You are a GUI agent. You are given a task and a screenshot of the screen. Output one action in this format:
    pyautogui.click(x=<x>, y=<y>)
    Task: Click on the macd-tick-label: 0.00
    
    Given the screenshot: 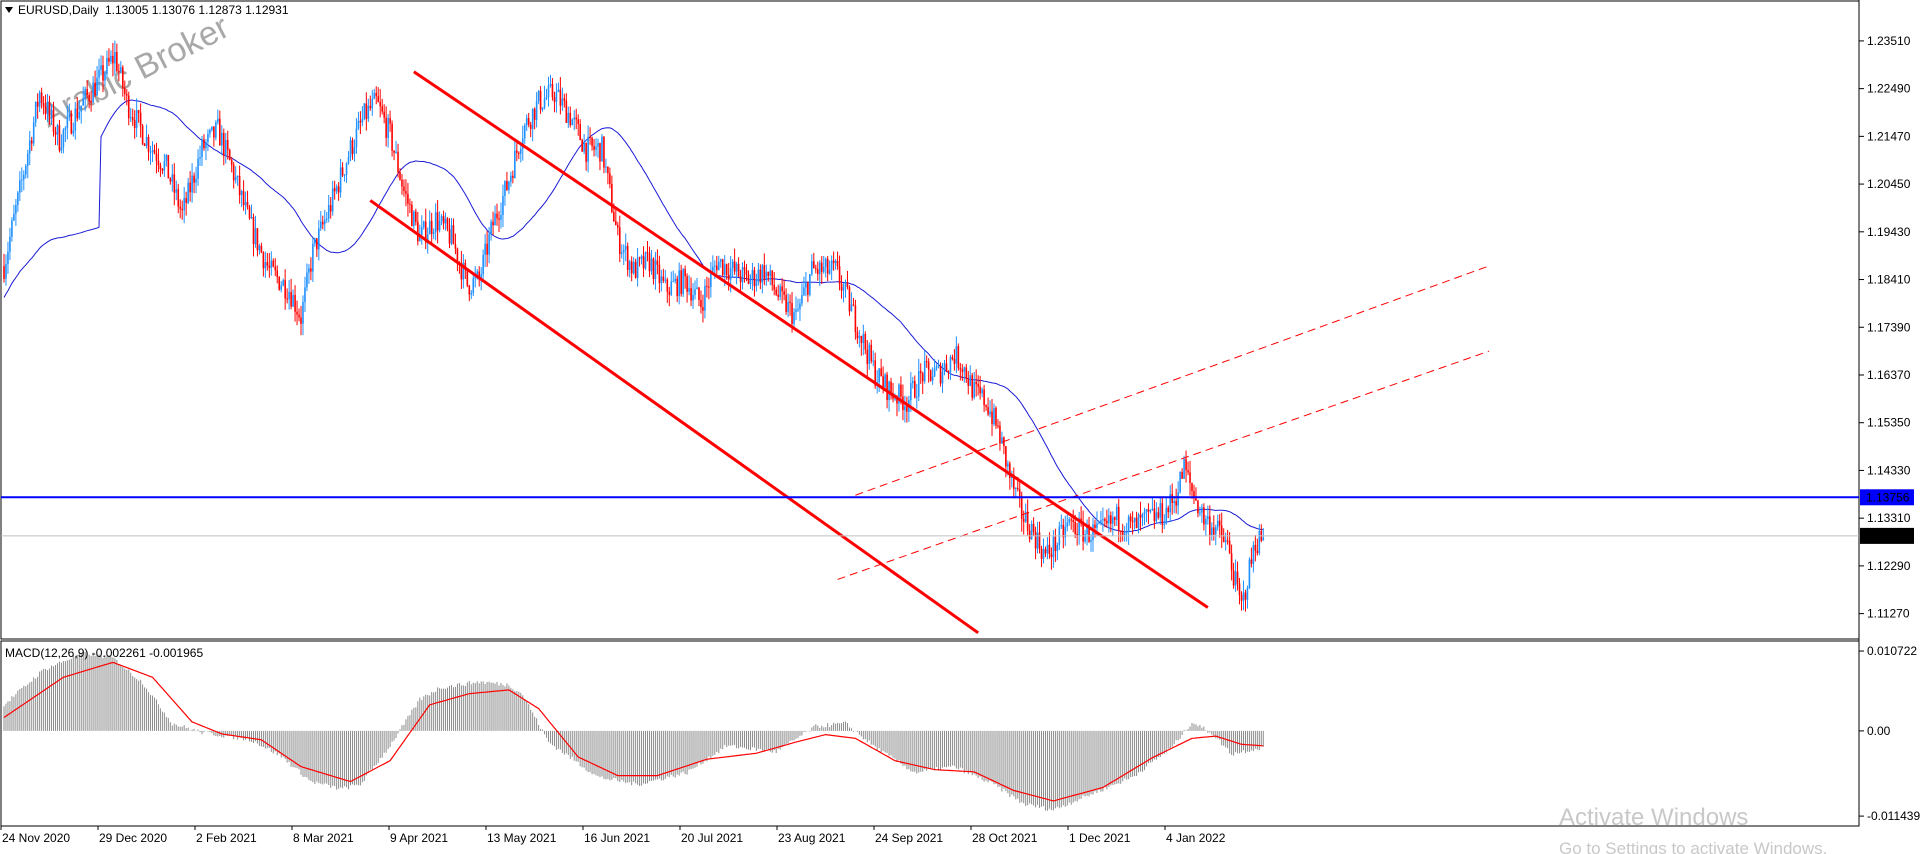 What is the action you would take?
    pyautogui.click(x=1879, y=731)
    